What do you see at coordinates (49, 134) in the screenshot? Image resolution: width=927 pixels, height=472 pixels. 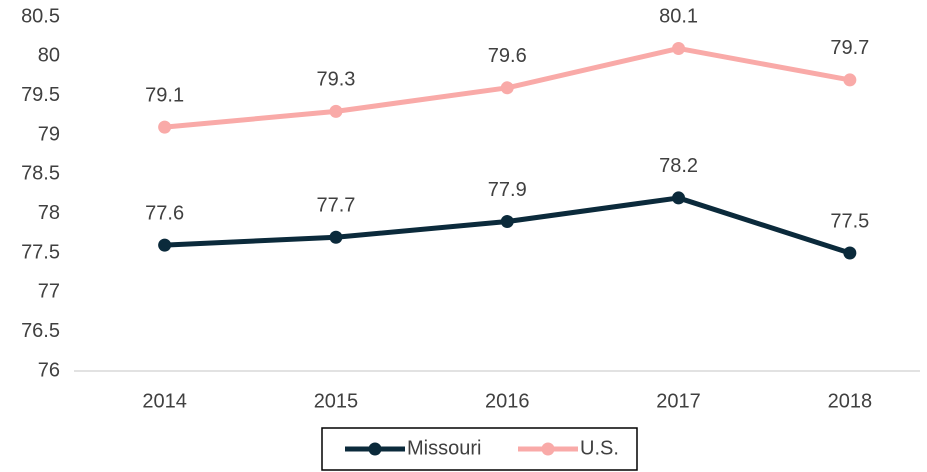 I see `y-tick-label: 79` at bounding box center [49, 134].